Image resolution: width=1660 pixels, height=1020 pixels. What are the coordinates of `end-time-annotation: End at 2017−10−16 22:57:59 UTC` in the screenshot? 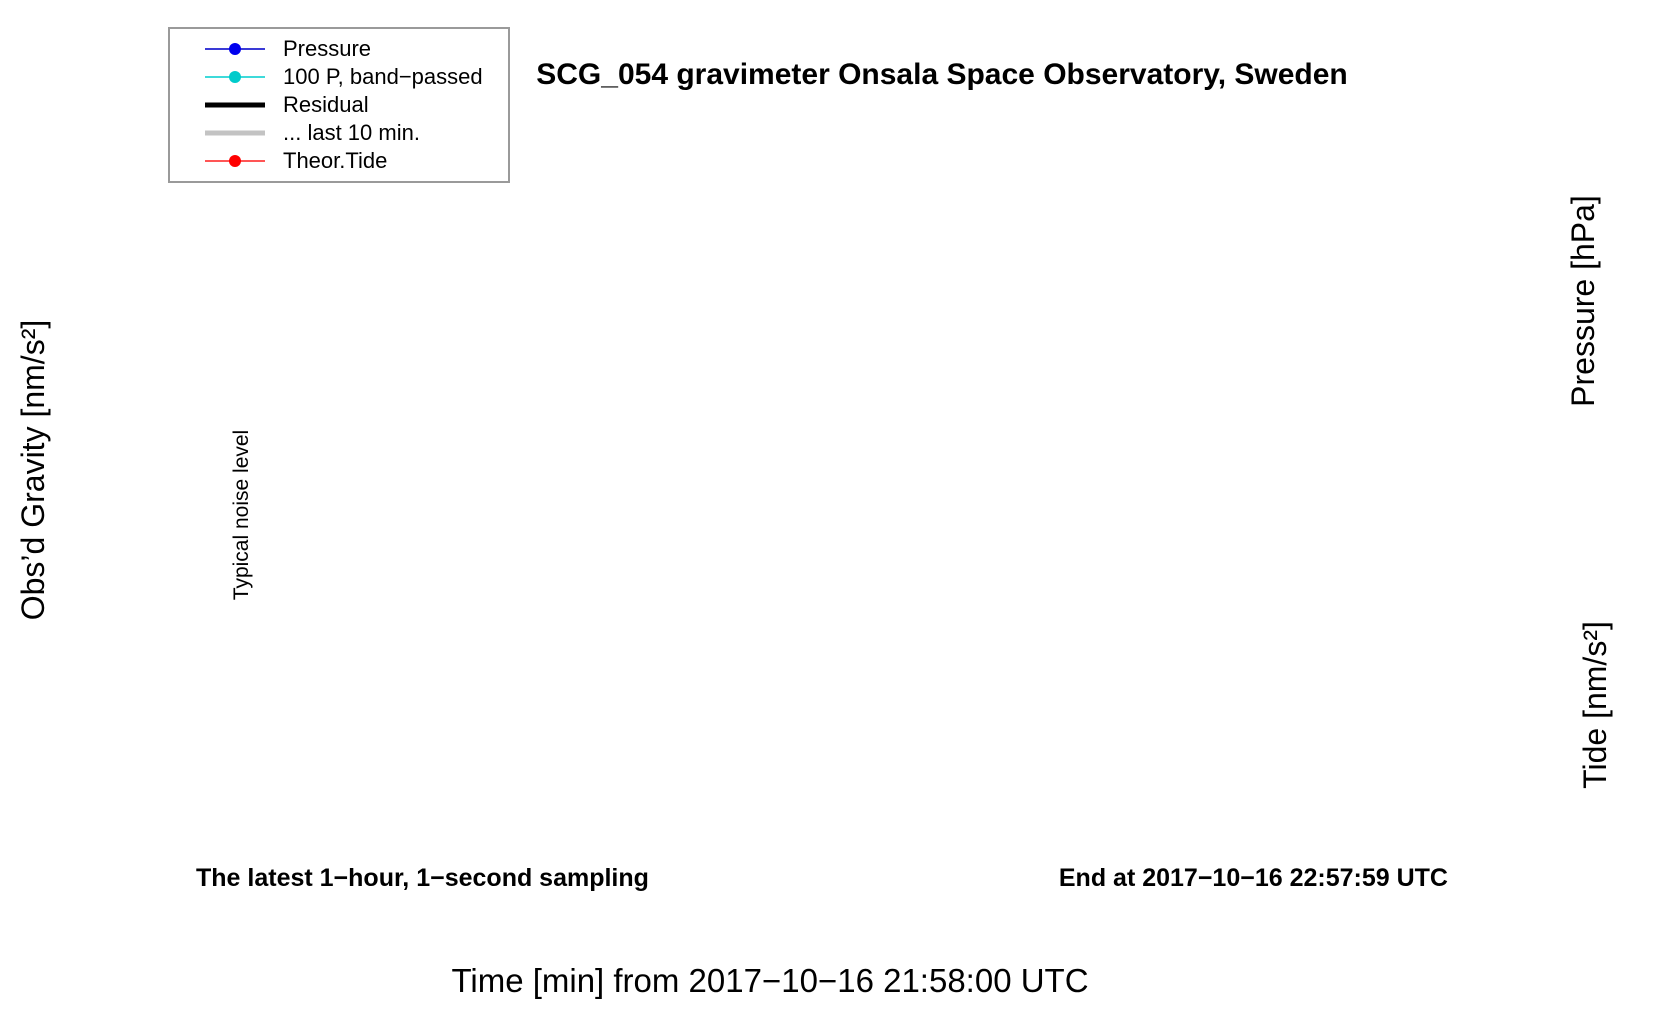 It's located at (1253, 878).